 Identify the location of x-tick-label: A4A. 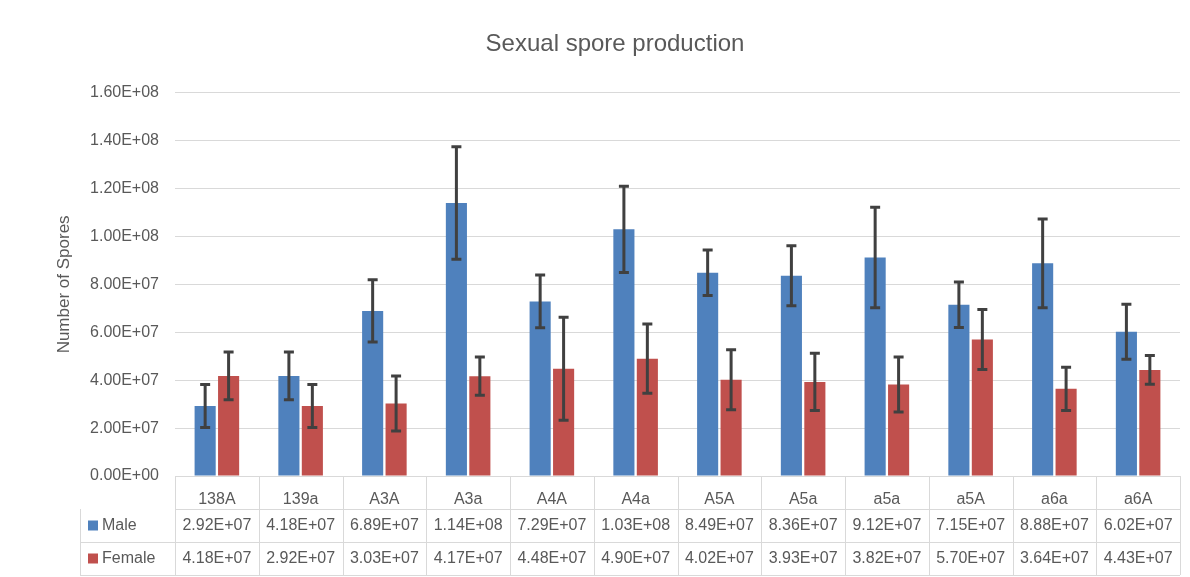
(552, 499).